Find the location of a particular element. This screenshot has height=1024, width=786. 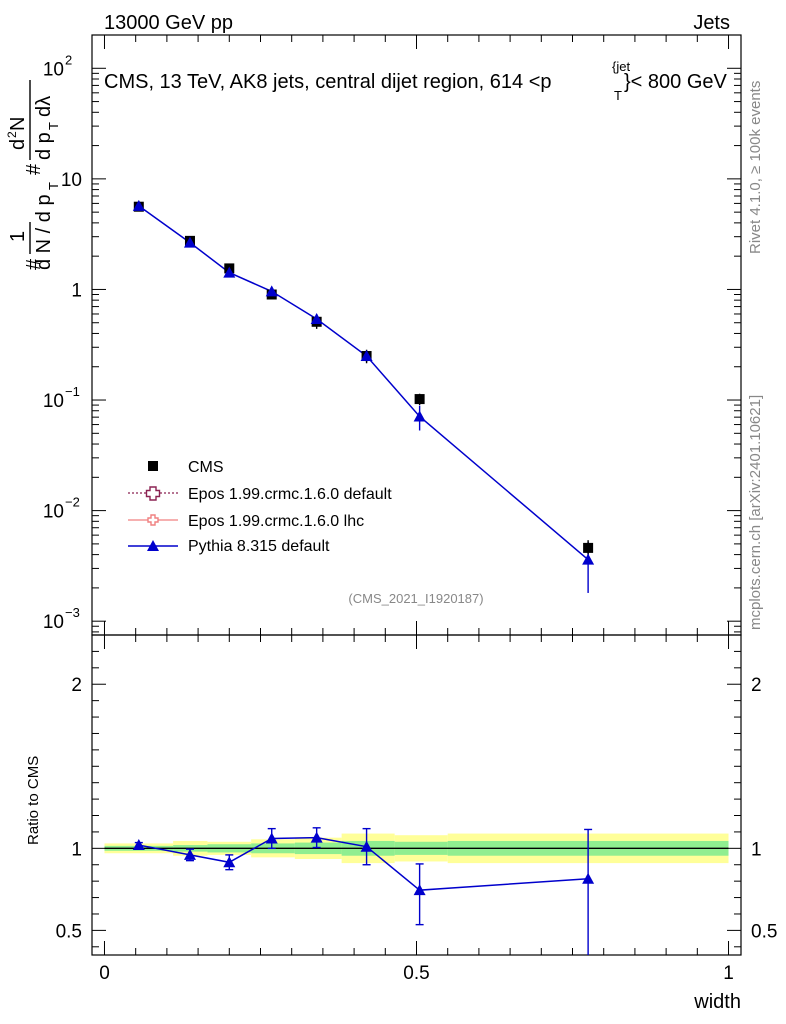

top-y-tick-exponent: −2 is located at coordinates (72, 502).